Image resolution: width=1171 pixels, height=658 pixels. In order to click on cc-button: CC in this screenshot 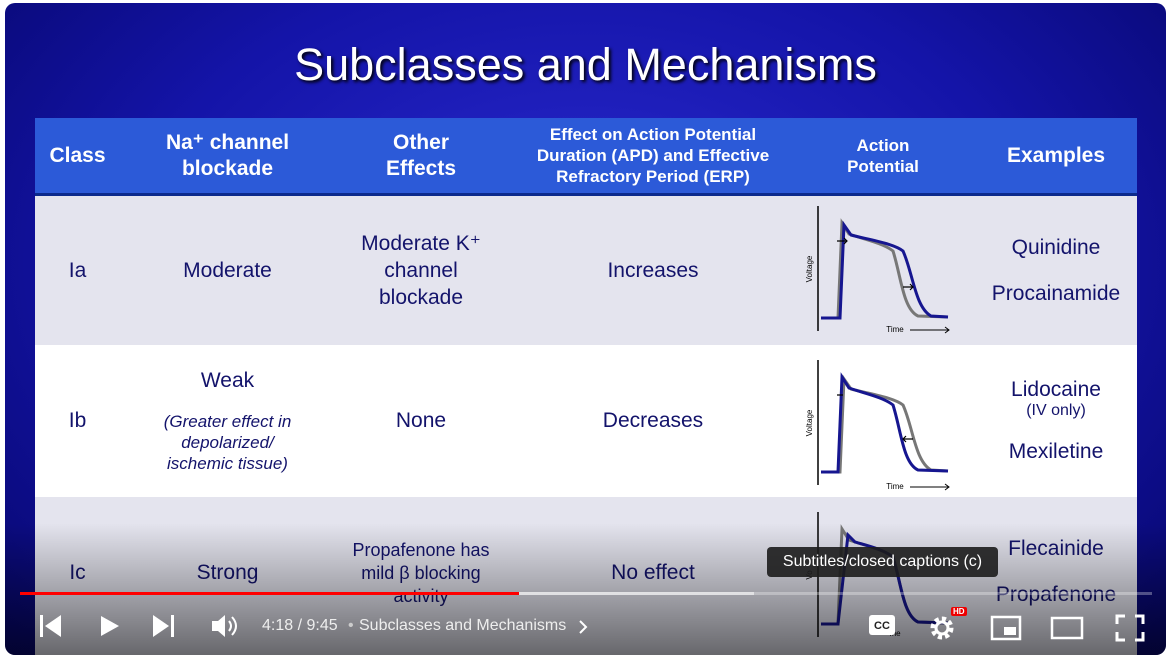, I will do `click(882, 625)`.